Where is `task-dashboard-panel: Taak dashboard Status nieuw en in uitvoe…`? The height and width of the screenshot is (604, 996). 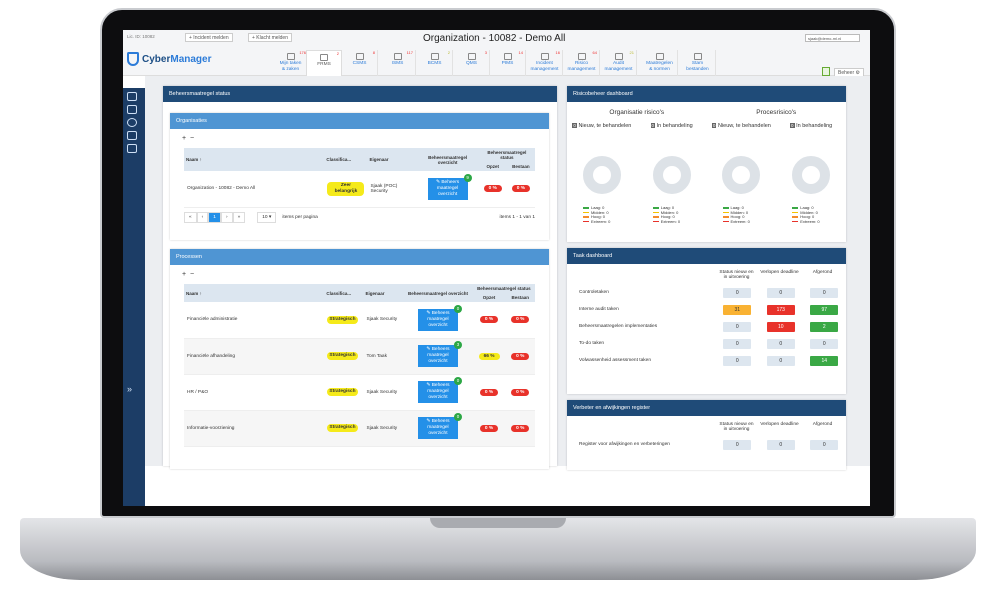
task-dashboard-panel: Taak dashboard Status nieuw en in uitvoe… is located at coordinates (706, 321).